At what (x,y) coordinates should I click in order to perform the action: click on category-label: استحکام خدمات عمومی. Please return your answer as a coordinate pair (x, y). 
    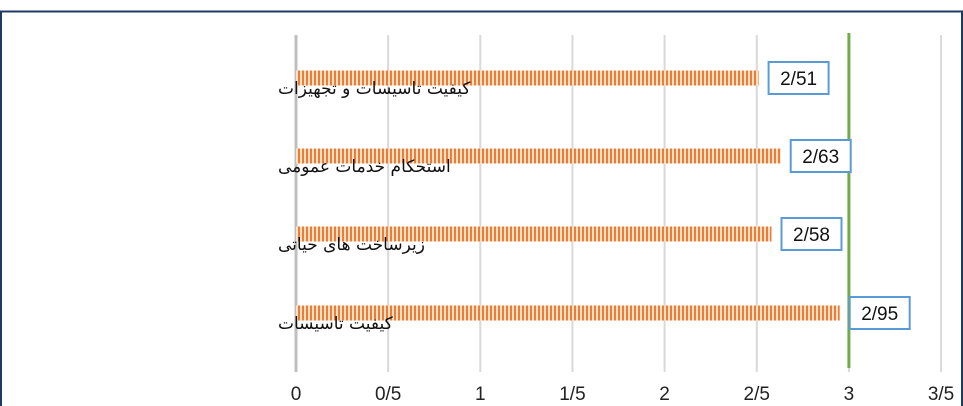
    Looking at the image, I should click on (364, 167).